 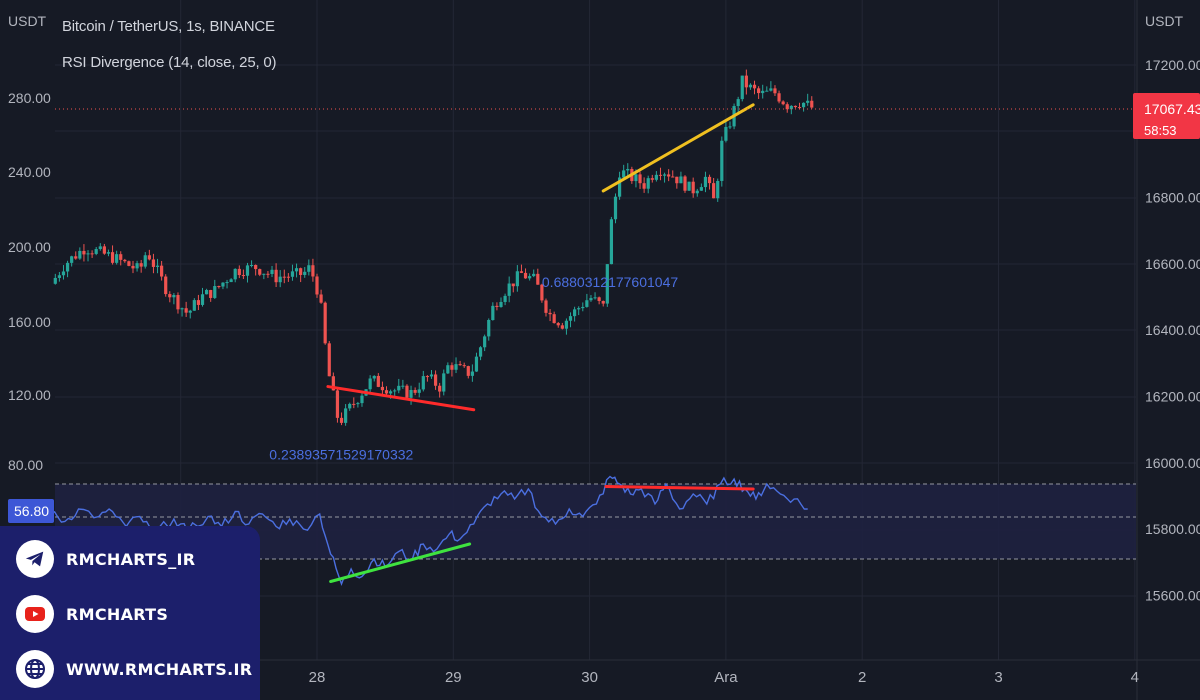 I want to click on social-website: WWW.RMCHARTS.IR, so click(x=134, y=669).